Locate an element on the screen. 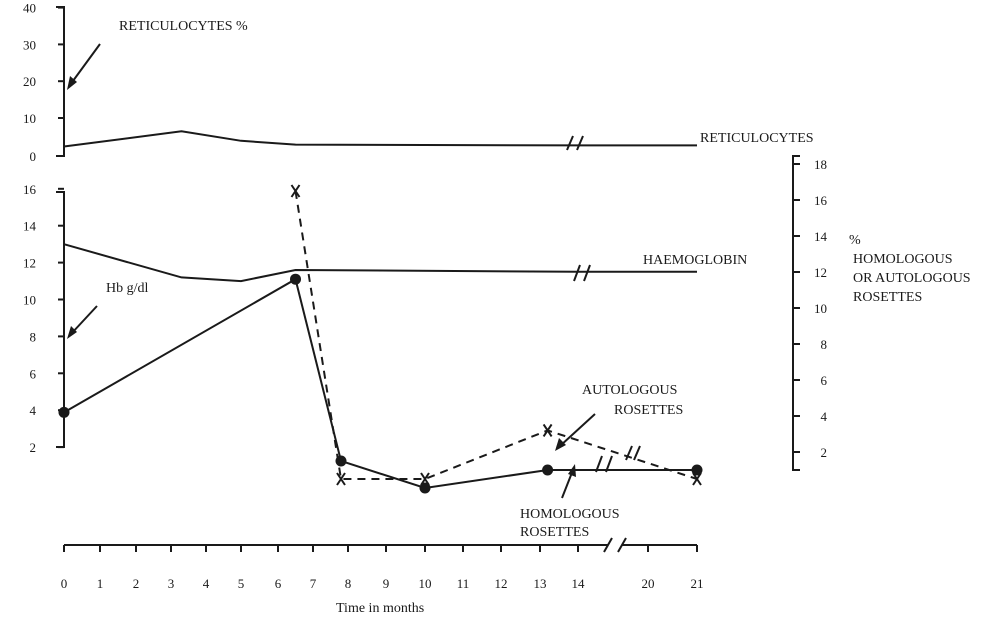 The width and height of the screenshot is (998, 619). rosettes-tick-label-6: 6 is located at coordinates (824, 380).